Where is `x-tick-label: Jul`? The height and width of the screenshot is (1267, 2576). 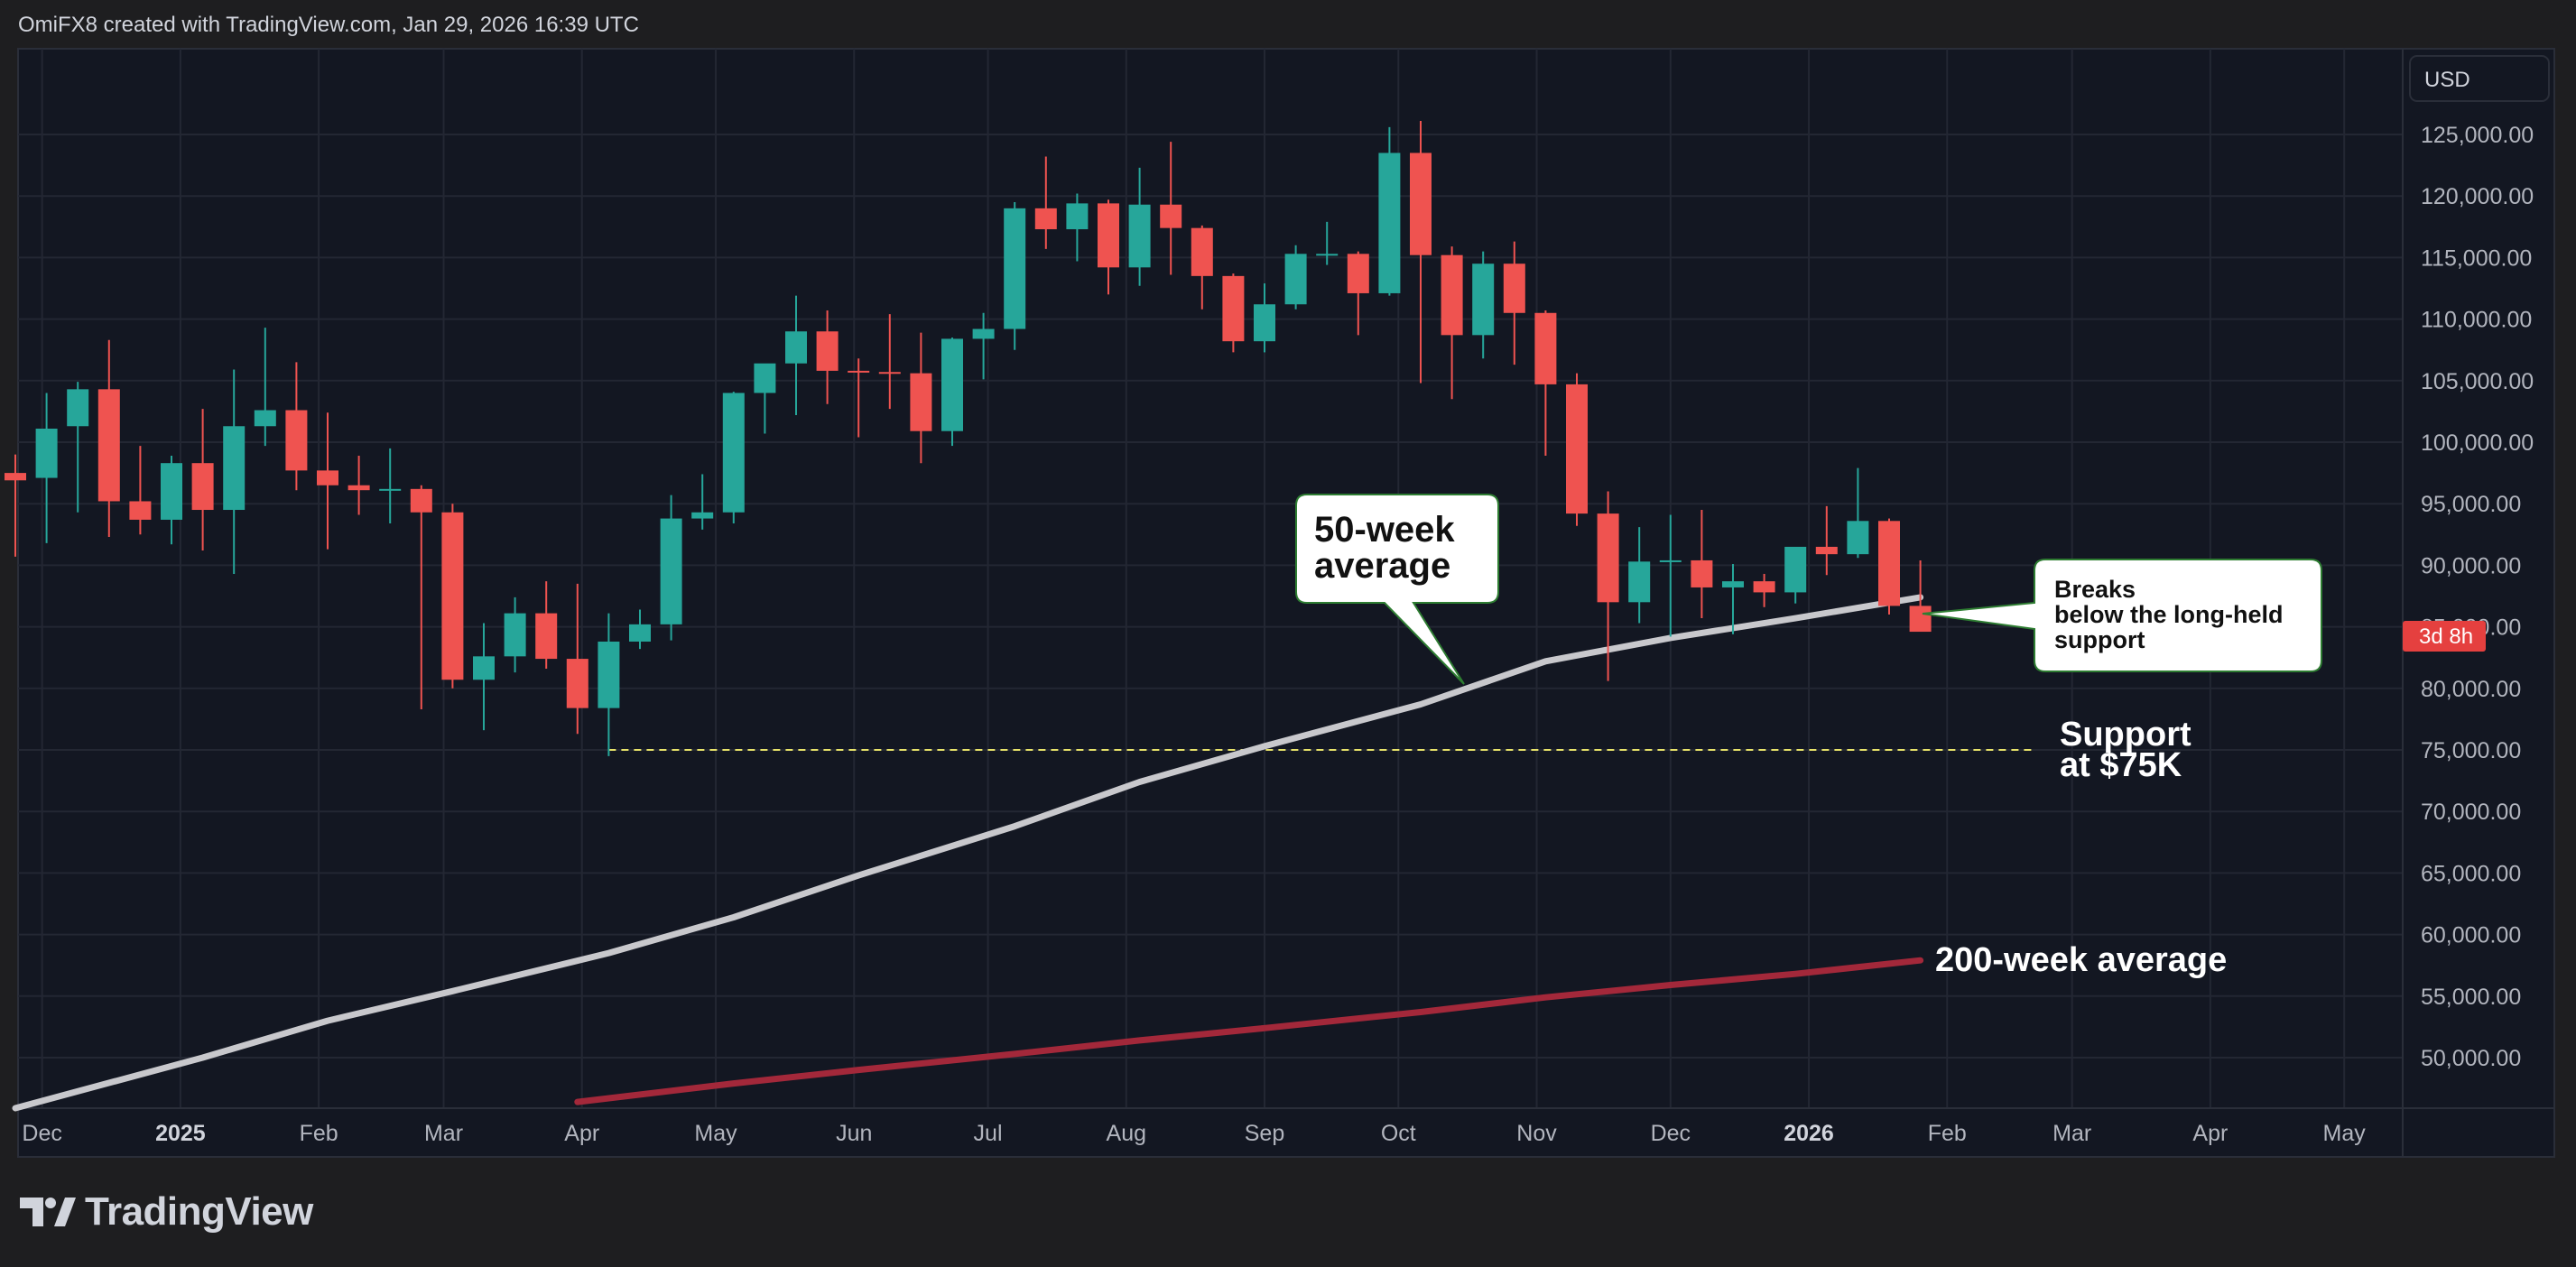
x-tick-label: Jul is located at coordinates (988, 1133).